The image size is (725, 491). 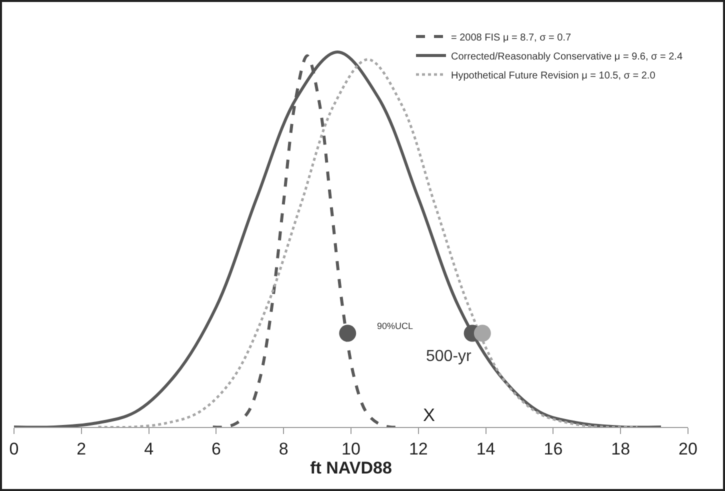 What do you see at coordinates (553, 448) in the screenshot?
I see `x-tick-label: 16` at bounding box center [553, 448].